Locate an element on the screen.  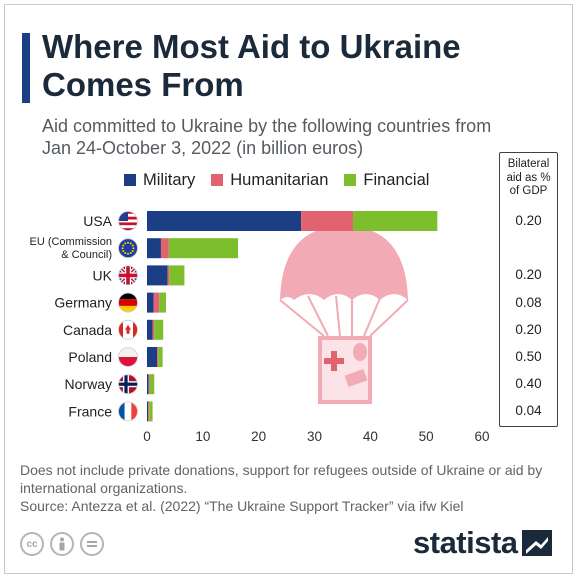
gdp-share-value-0: 0.20 is located at coordinates (528, 220).